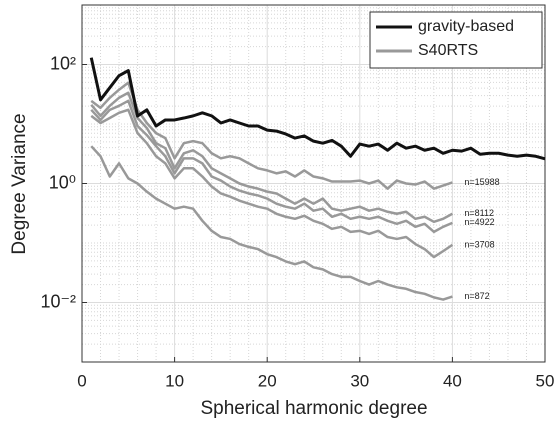 The image size is (558, 426). What do you see at coordinates (81, 380) in the screenshot?
I see `x-tick-label: 0` at bounding box center [81, 380].